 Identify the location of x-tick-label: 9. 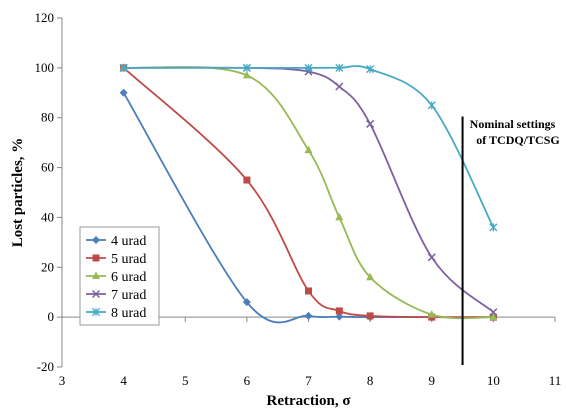
(432, 380).